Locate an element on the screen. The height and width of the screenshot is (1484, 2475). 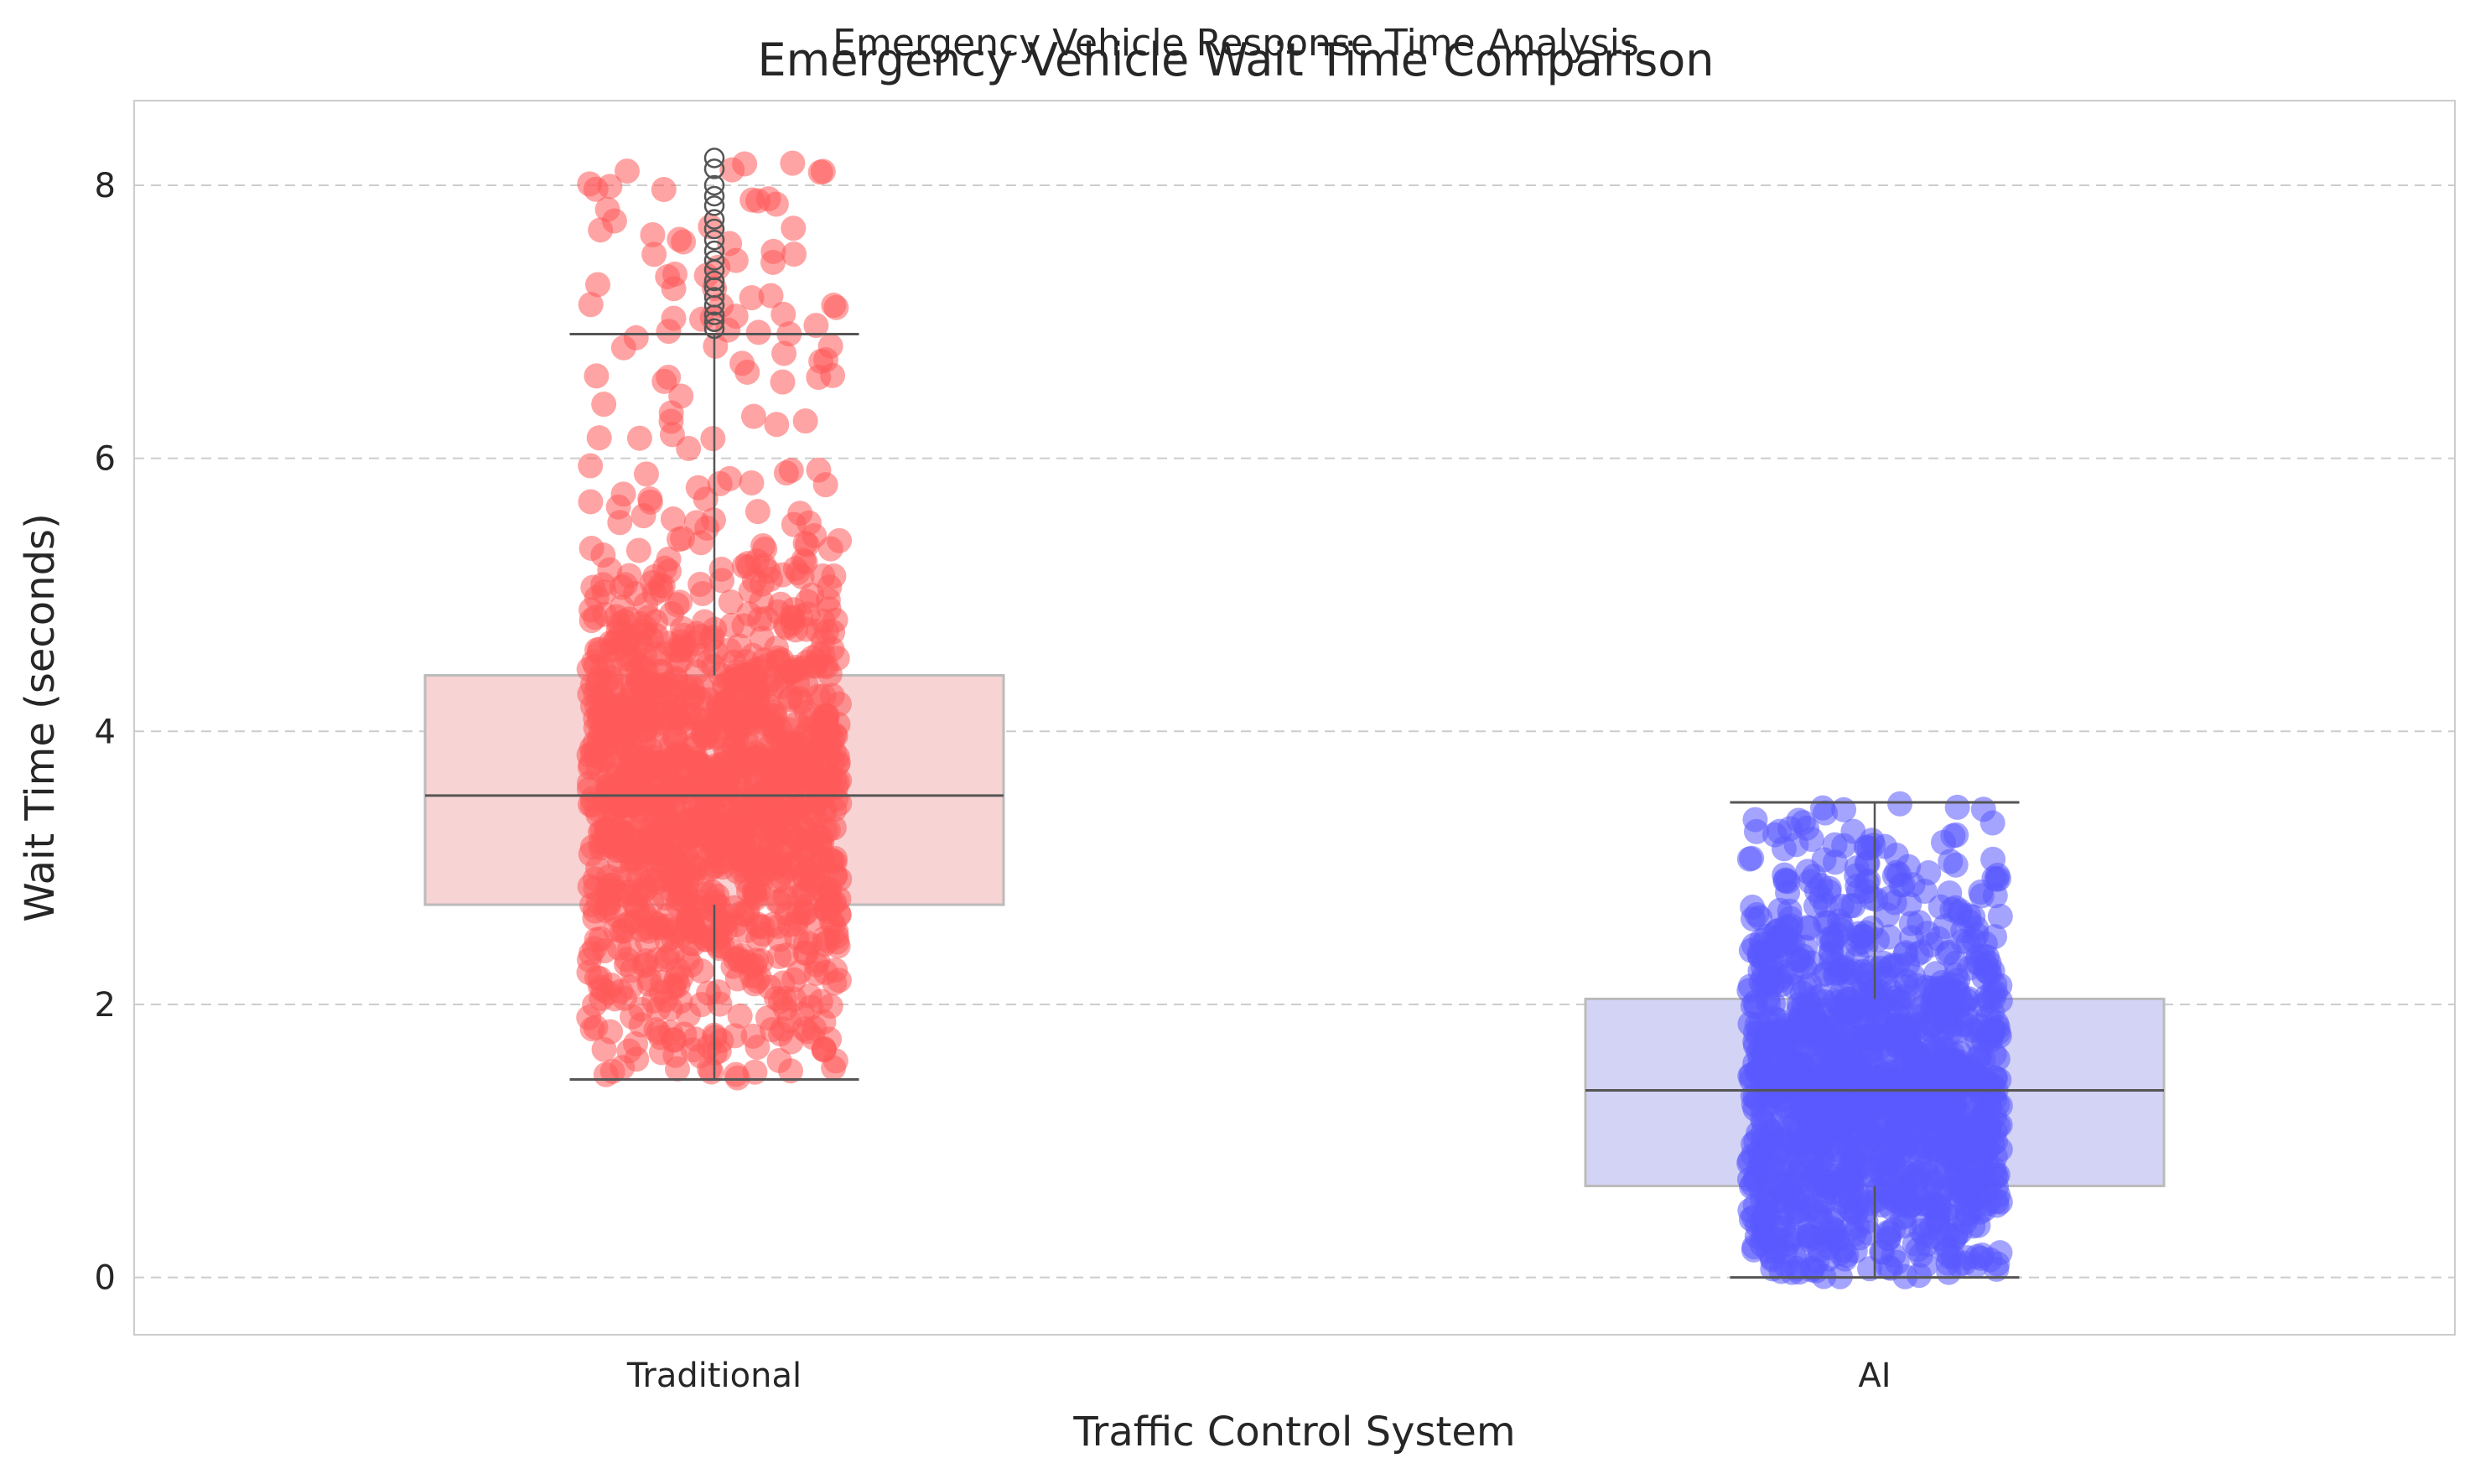
y-tick-label: 4 is located at coordinates (105, 732).